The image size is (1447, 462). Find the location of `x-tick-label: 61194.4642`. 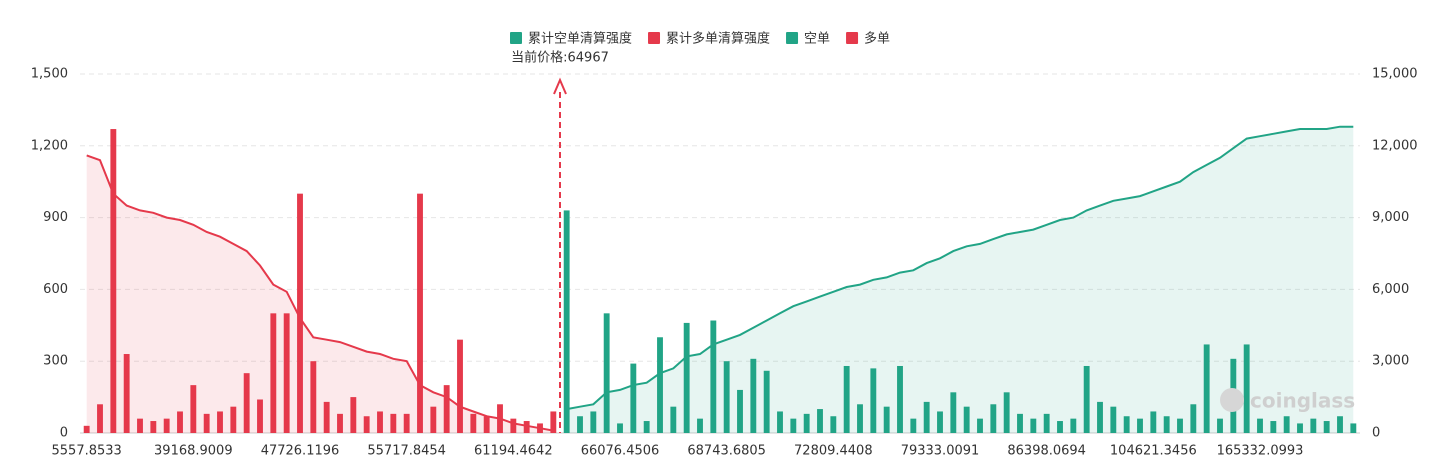

x-tick-label: 61194.4642 is located at coordinates (513, 451).